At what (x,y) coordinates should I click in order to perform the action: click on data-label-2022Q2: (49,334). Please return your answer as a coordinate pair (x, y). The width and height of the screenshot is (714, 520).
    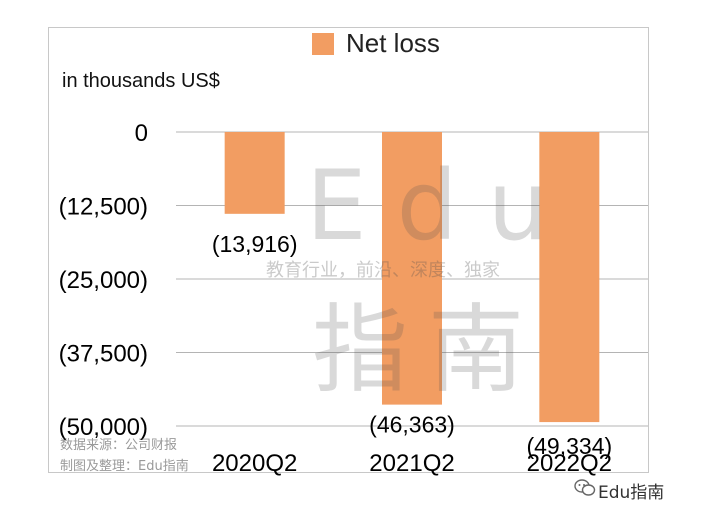
    Looking at the image, I should click on (569, 446).